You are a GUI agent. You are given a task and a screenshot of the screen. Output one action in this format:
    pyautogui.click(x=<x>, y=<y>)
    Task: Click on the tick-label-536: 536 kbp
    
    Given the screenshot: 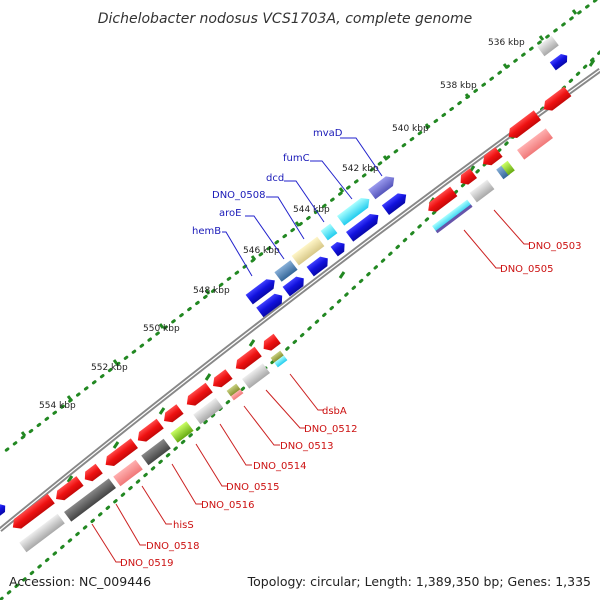 What is the action you would take?
    pyautogui.click(x=506, y=43)
    